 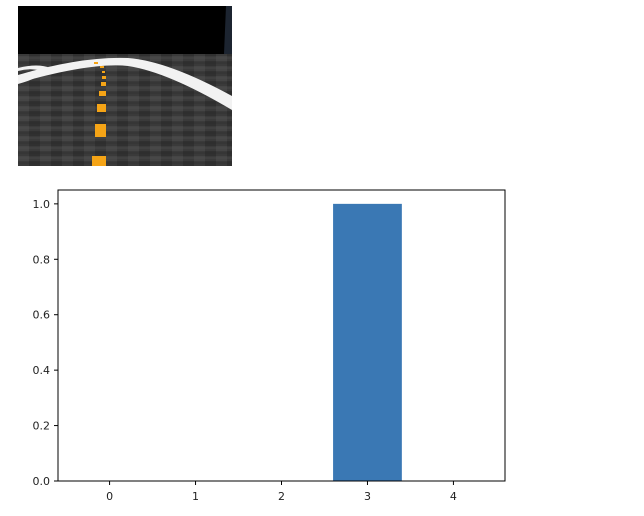 I want to click on sky-area, so click(x=125, y=30).